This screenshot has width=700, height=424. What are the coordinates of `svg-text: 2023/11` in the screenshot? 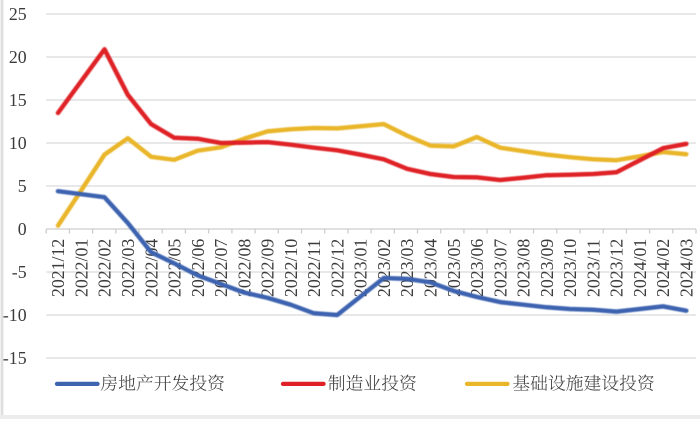 It's located at (593, 268).